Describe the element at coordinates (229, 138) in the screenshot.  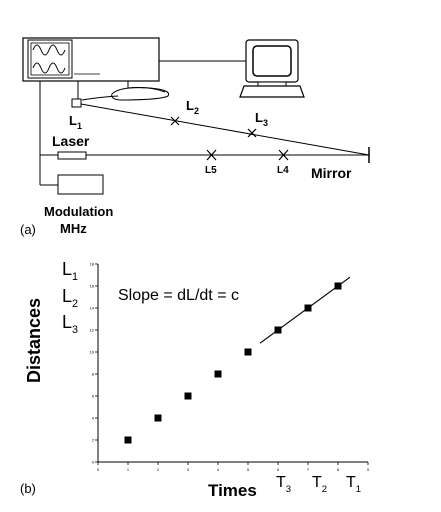
I see `position-markers` at that location.